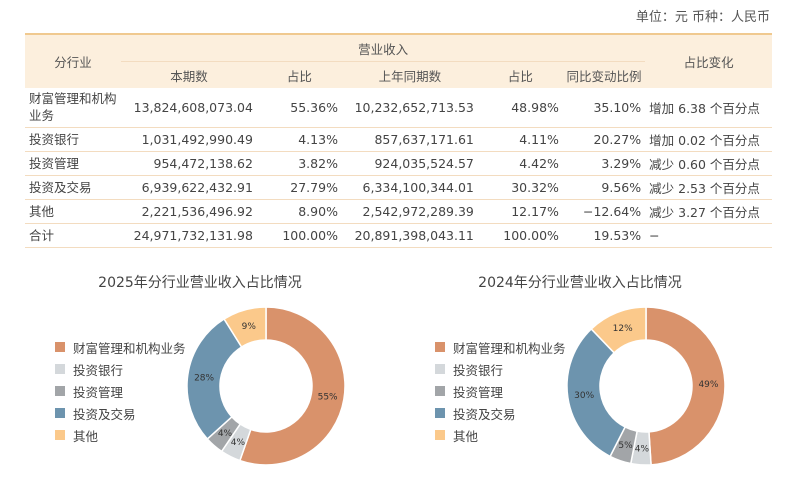 This screenshot has height=481, width=800. Describe the element at coordinates (708, 108) in the screenshot. I see `value-cell: 增加 6.38 个百分点` at that location.